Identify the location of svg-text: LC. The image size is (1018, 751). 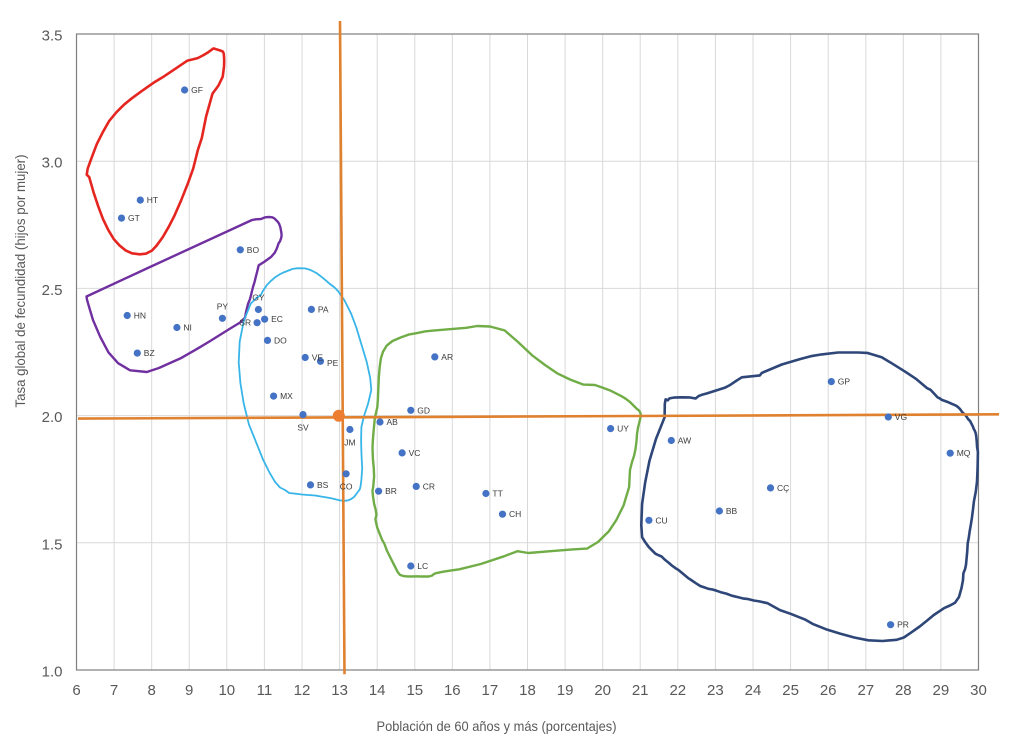
(422, 566).